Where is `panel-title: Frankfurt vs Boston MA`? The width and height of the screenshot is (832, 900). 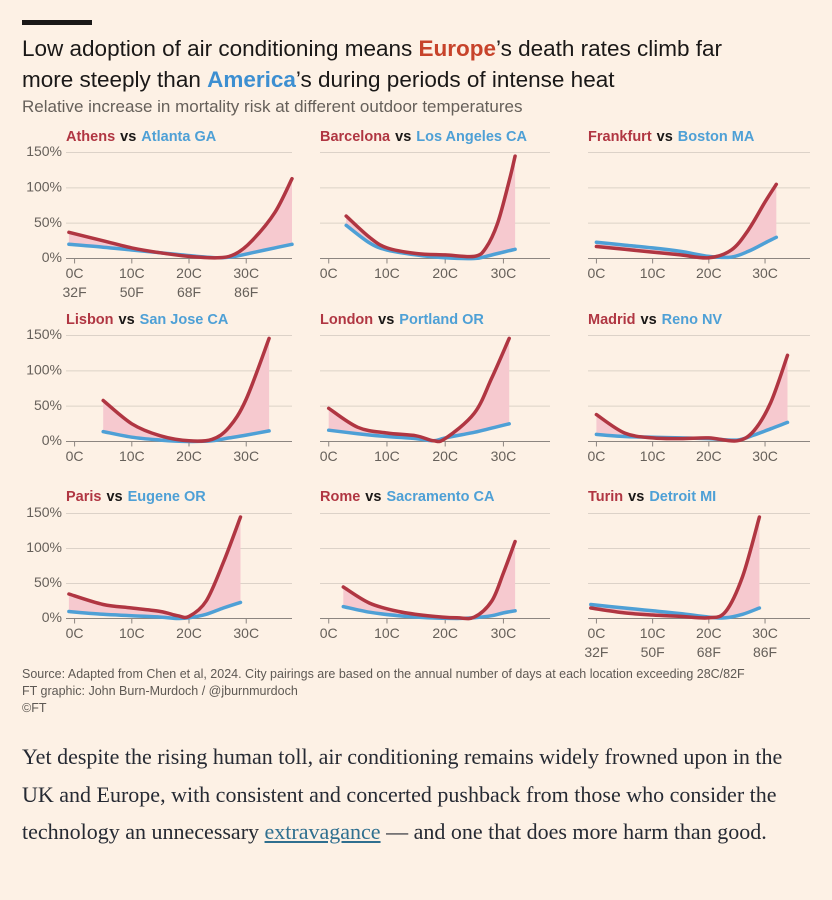
panel-title: Frankfurt vs Boston MA is located at coordinates (671, 137).